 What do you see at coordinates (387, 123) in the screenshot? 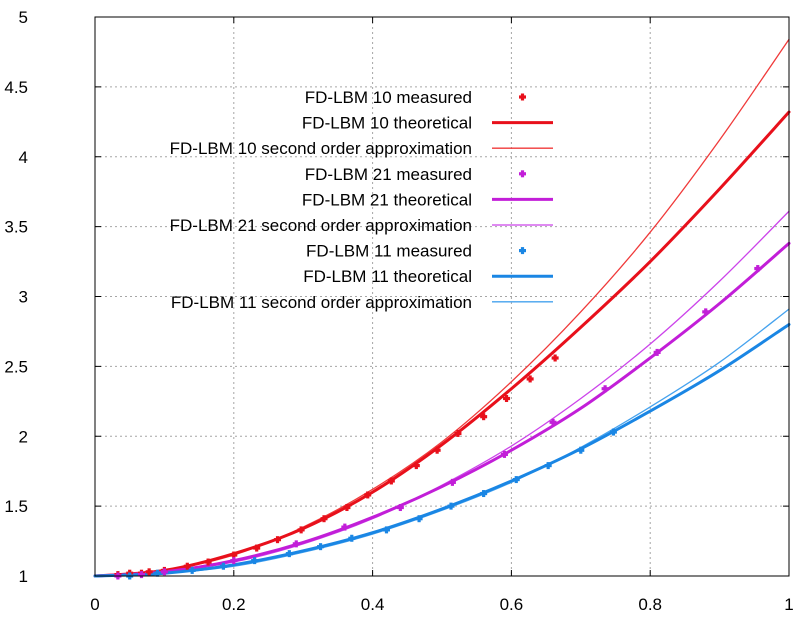
I see `legend-entry-label: FD-LBM 10 theoretical` at bounding box center [387, 123].